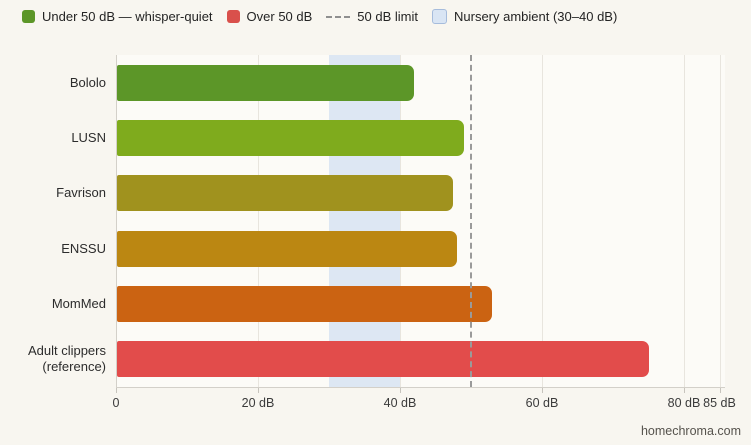  Describe the element at coordinates (720, 221) in the screenshot. I see `gridline-85db` at that location.